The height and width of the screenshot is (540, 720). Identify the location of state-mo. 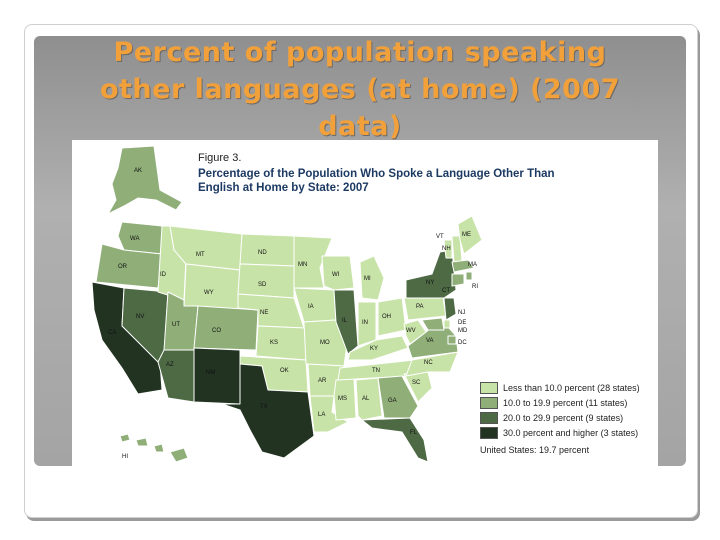
(326, 343).